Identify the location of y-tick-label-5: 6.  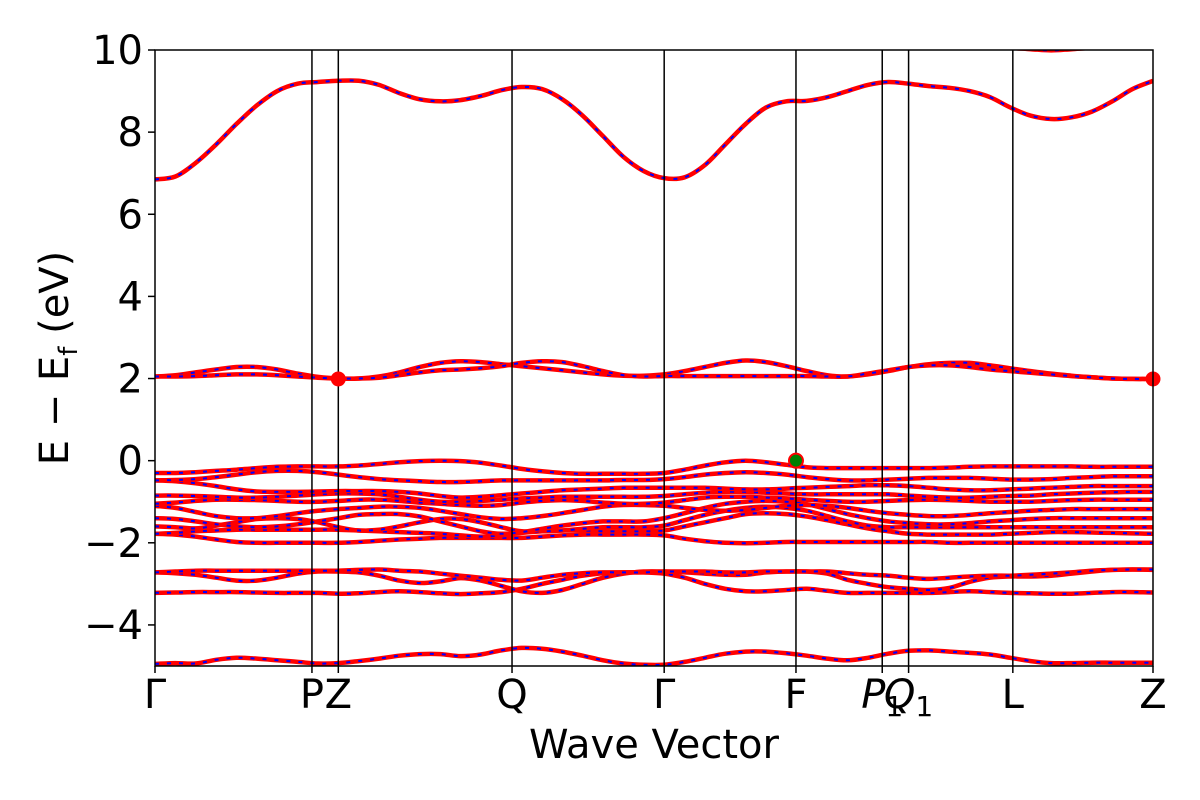
(130, 215).